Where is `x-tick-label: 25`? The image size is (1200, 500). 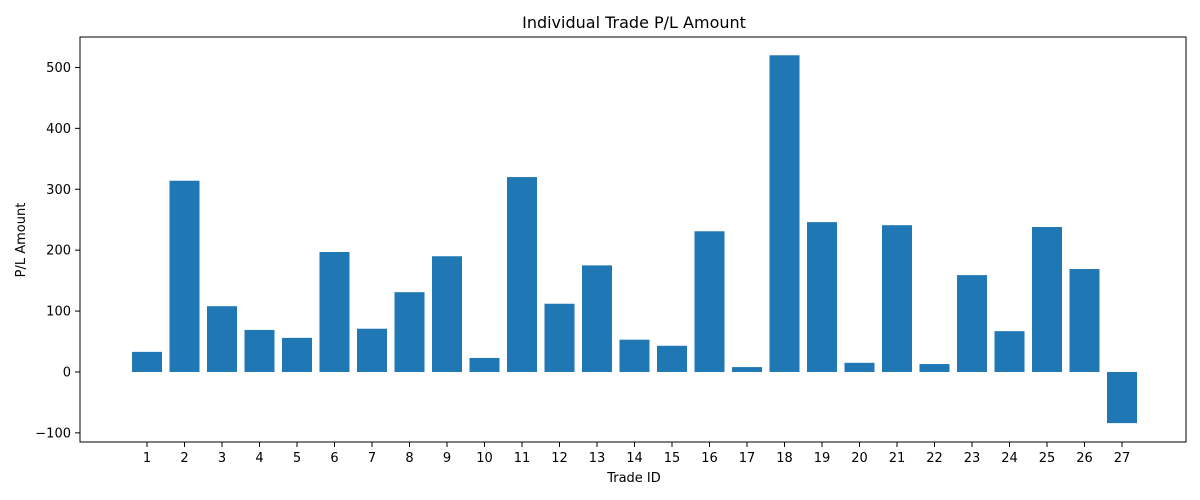 x-tick-label: 25 is located at coordinates (1047, 458).